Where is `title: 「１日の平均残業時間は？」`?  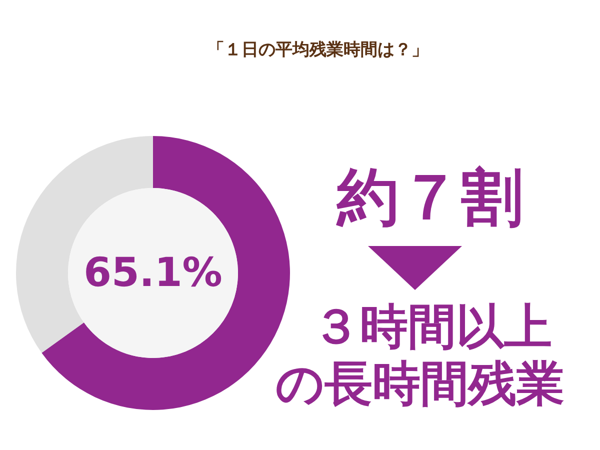
title: 「１日の平均残業時間は？」 is located at coordinates (318, 50).